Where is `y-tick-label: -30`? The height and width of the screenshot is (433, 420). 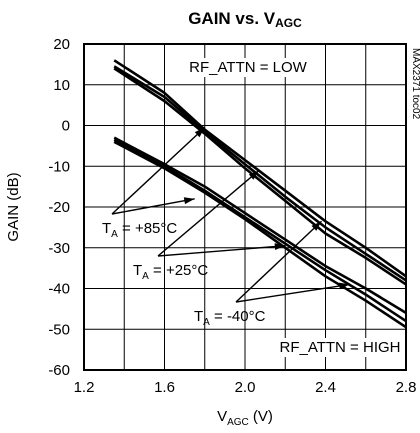 y-tick-label: -30 is located at coordinates (59, 248).